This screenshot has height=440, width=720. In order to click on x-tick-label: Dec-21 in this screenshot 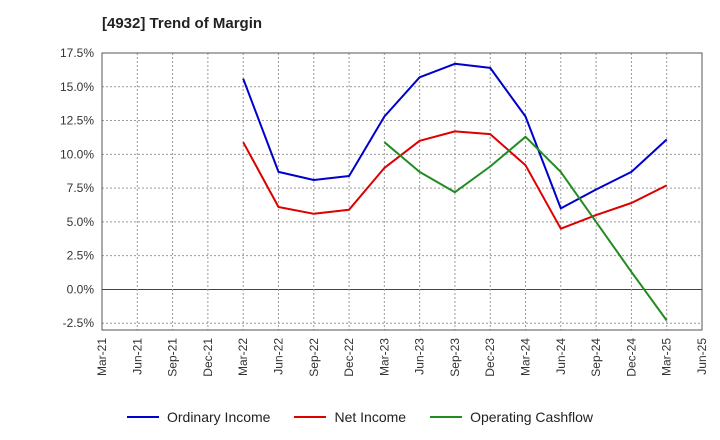, I will do `click(208, 357)`.